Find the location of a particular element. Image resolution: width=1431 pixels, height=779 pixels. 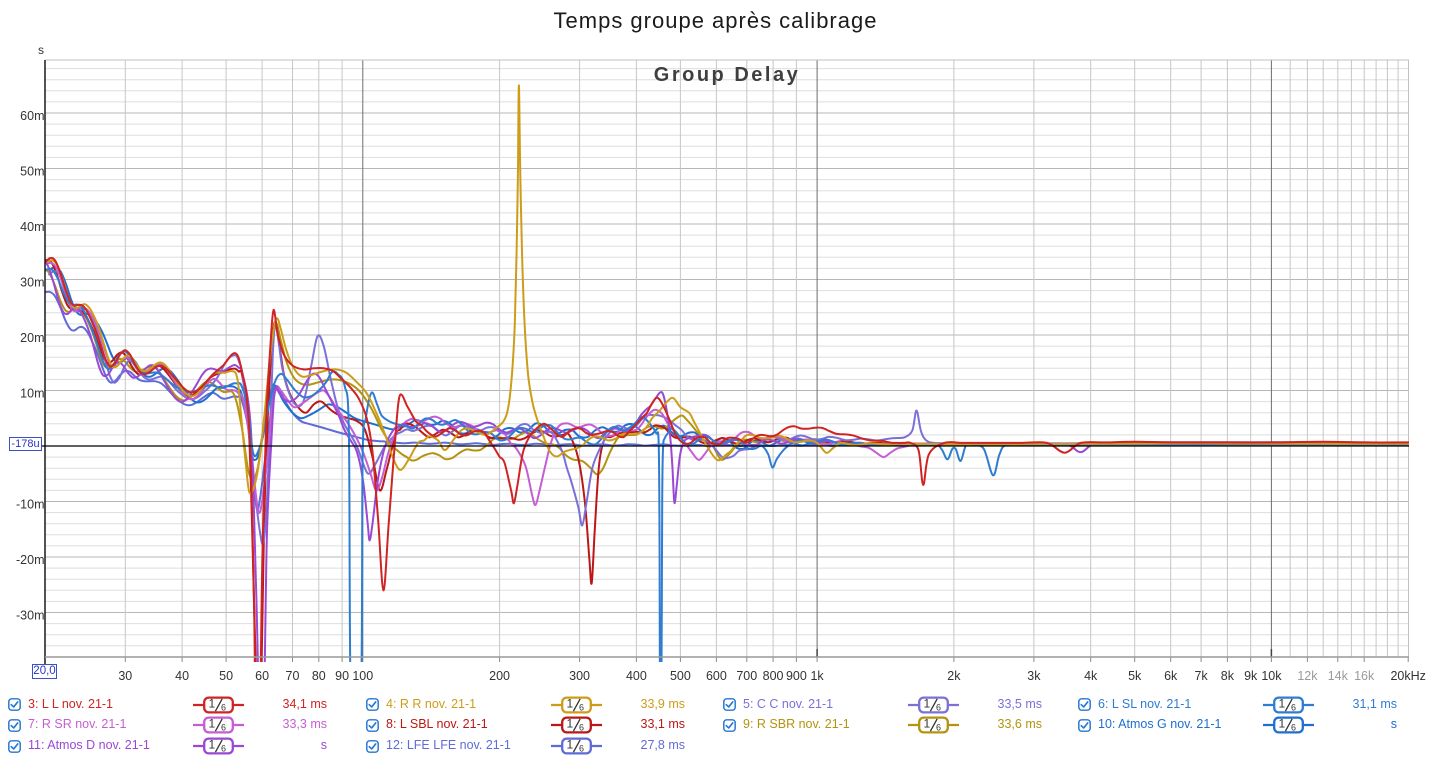

svg-text: 12k is located at coordinates (1307, 676).